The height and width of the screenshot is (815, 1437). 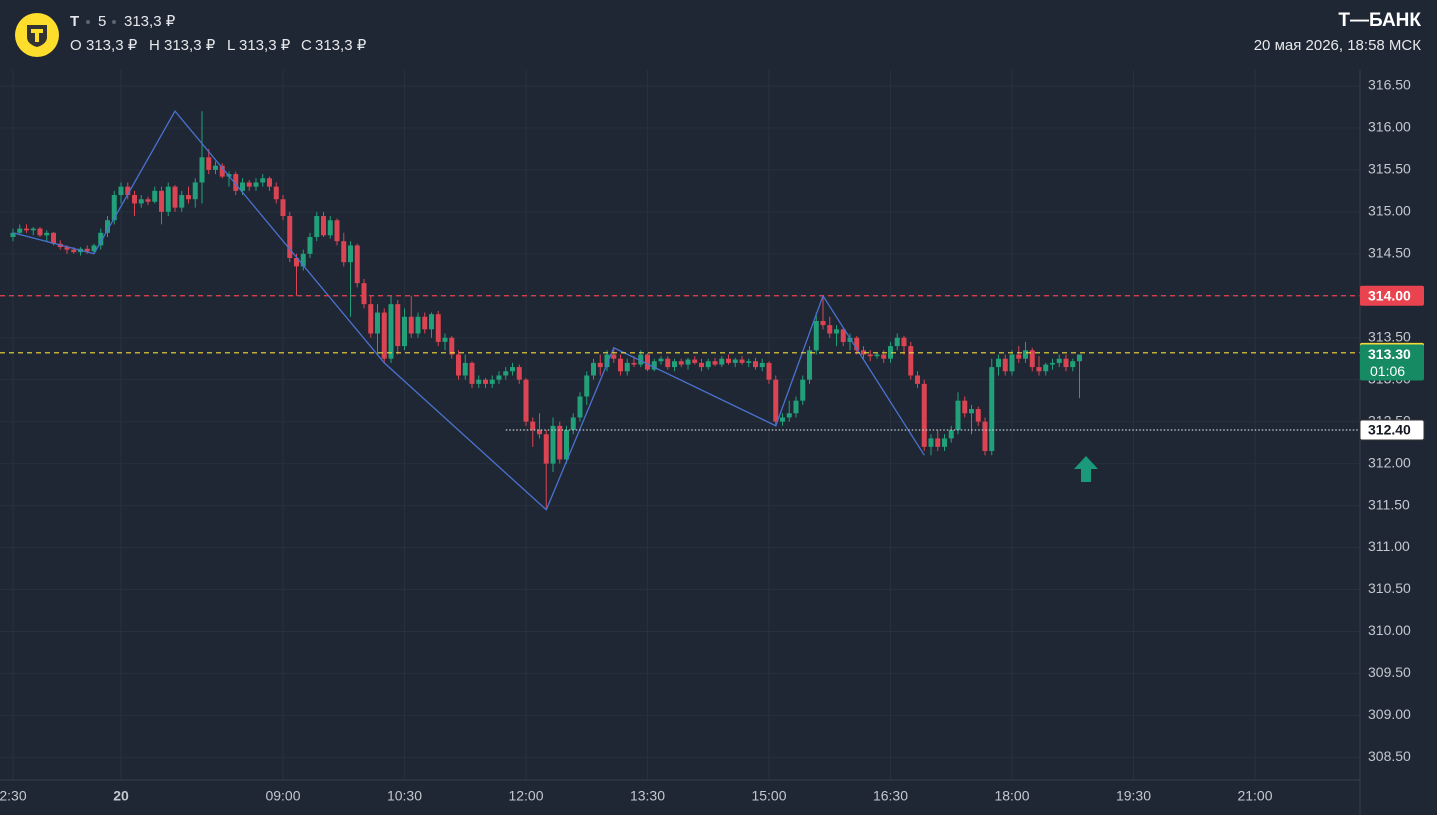 What do you see at coordinates (282, 796) in the screenshot?
I see `x-tick-label: 09:00` at bounding box center [282, 796].